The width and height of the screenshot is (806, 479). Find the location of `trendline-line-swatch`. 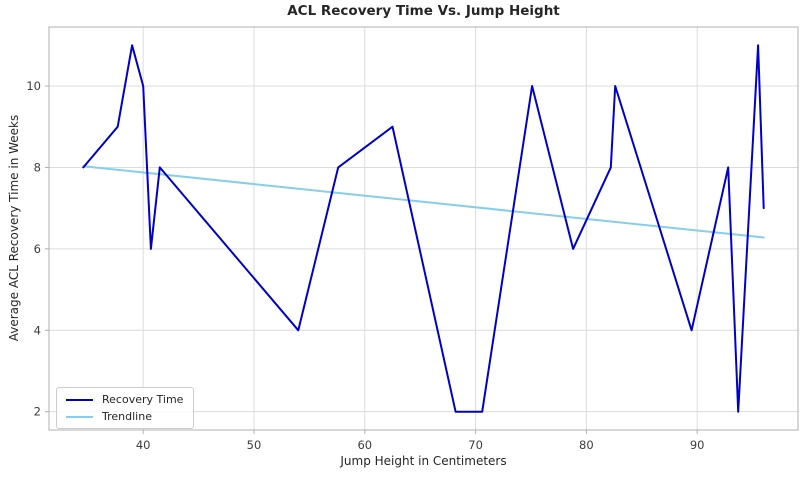

trendline-line-swatch is located at coordinates (79, 416).